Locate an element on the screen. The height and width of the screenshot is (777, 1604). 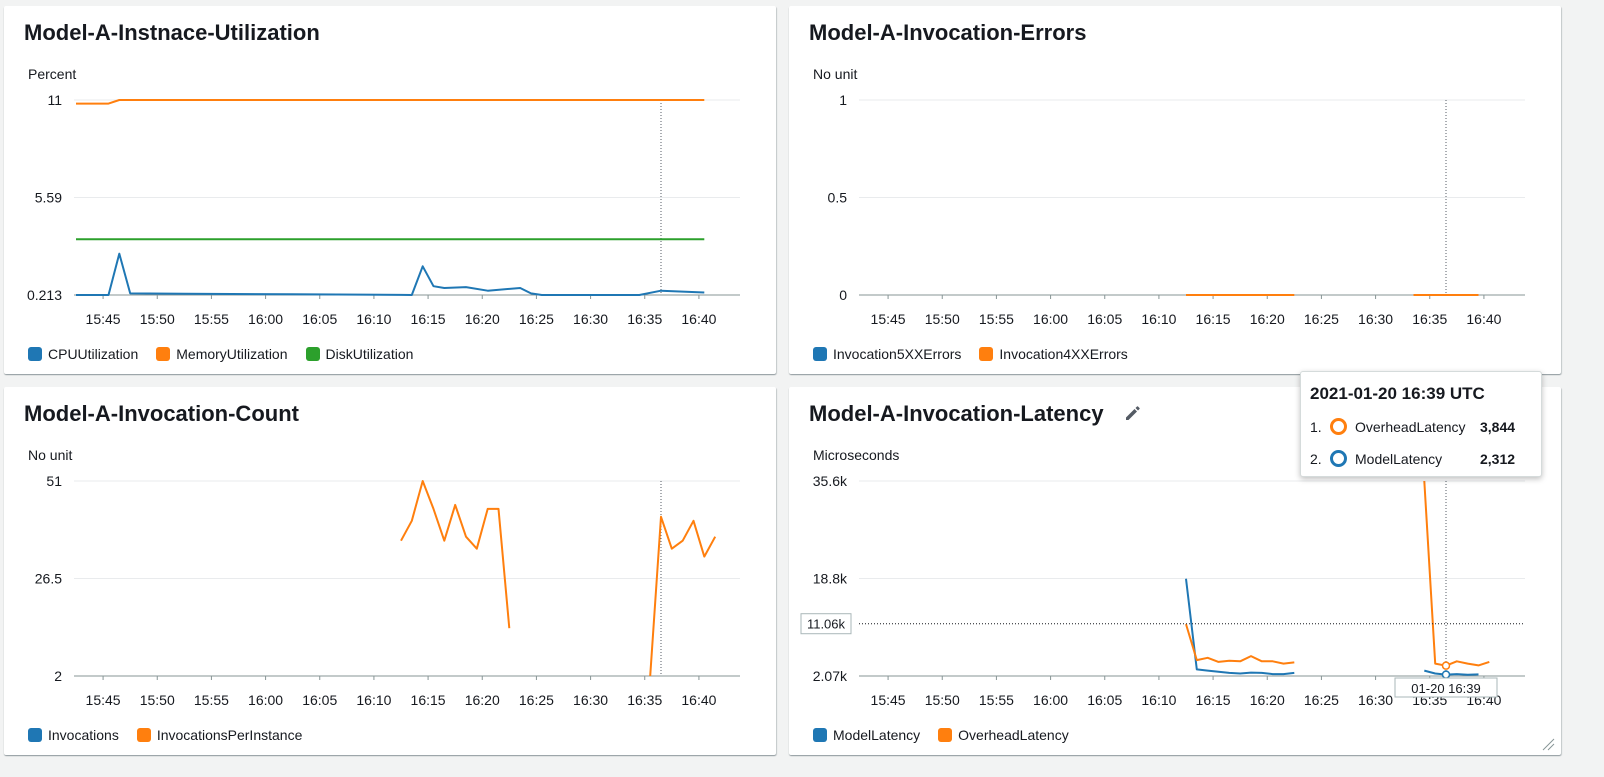
y-tick-label: 11 is located at coordinates (54, 100).